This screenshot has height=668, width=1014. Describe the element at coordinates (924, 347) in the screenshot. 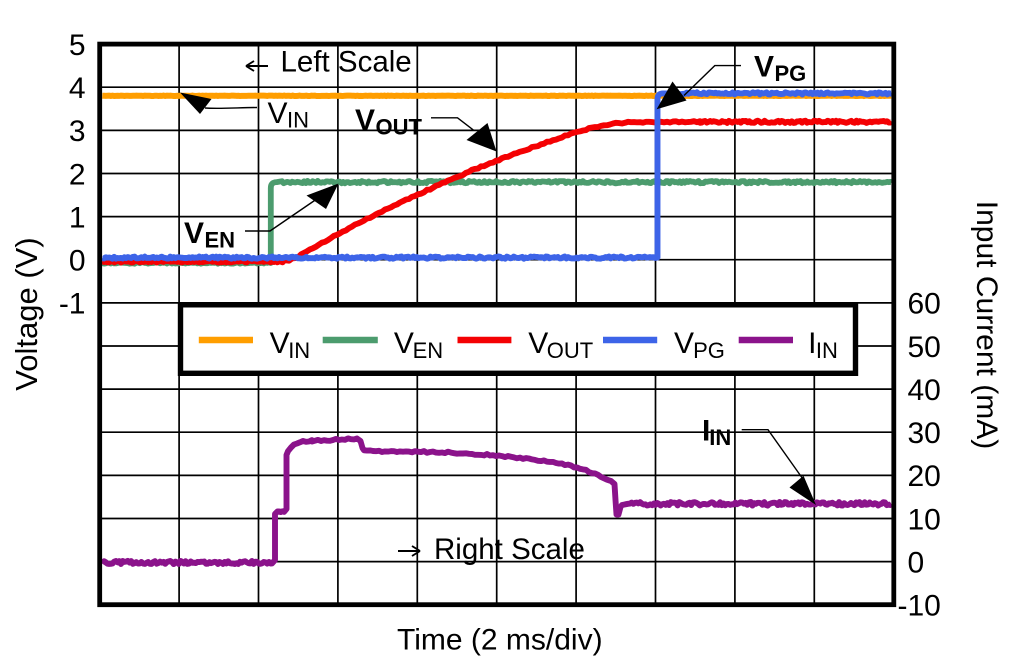

I see `svg-text: 50` at that location.